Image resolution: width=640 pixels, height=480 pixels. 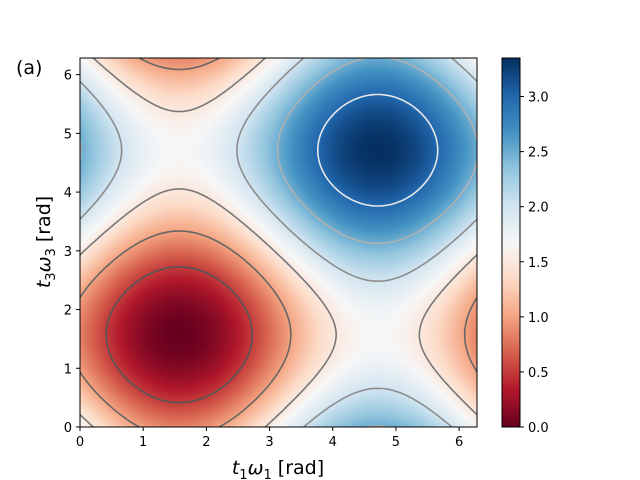 I want to click on x-tick-label: 0, so click(x=80, y=442).